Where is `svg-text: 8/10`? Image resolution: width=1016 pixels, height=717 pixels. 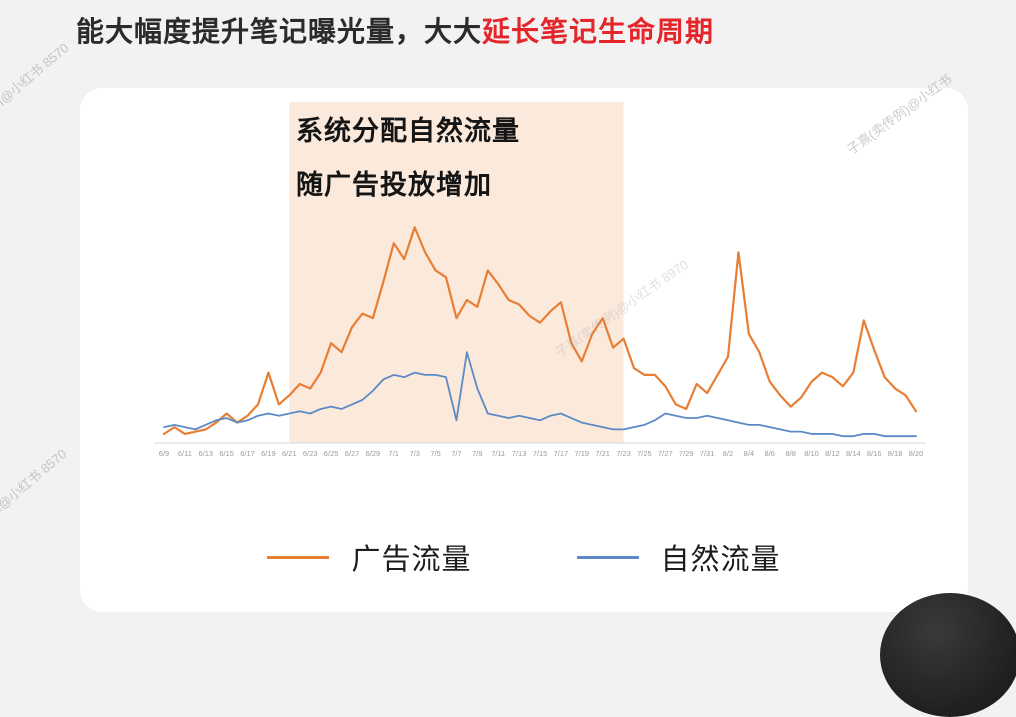 svg-text: 8/10 is located at coordinates (811, 453).